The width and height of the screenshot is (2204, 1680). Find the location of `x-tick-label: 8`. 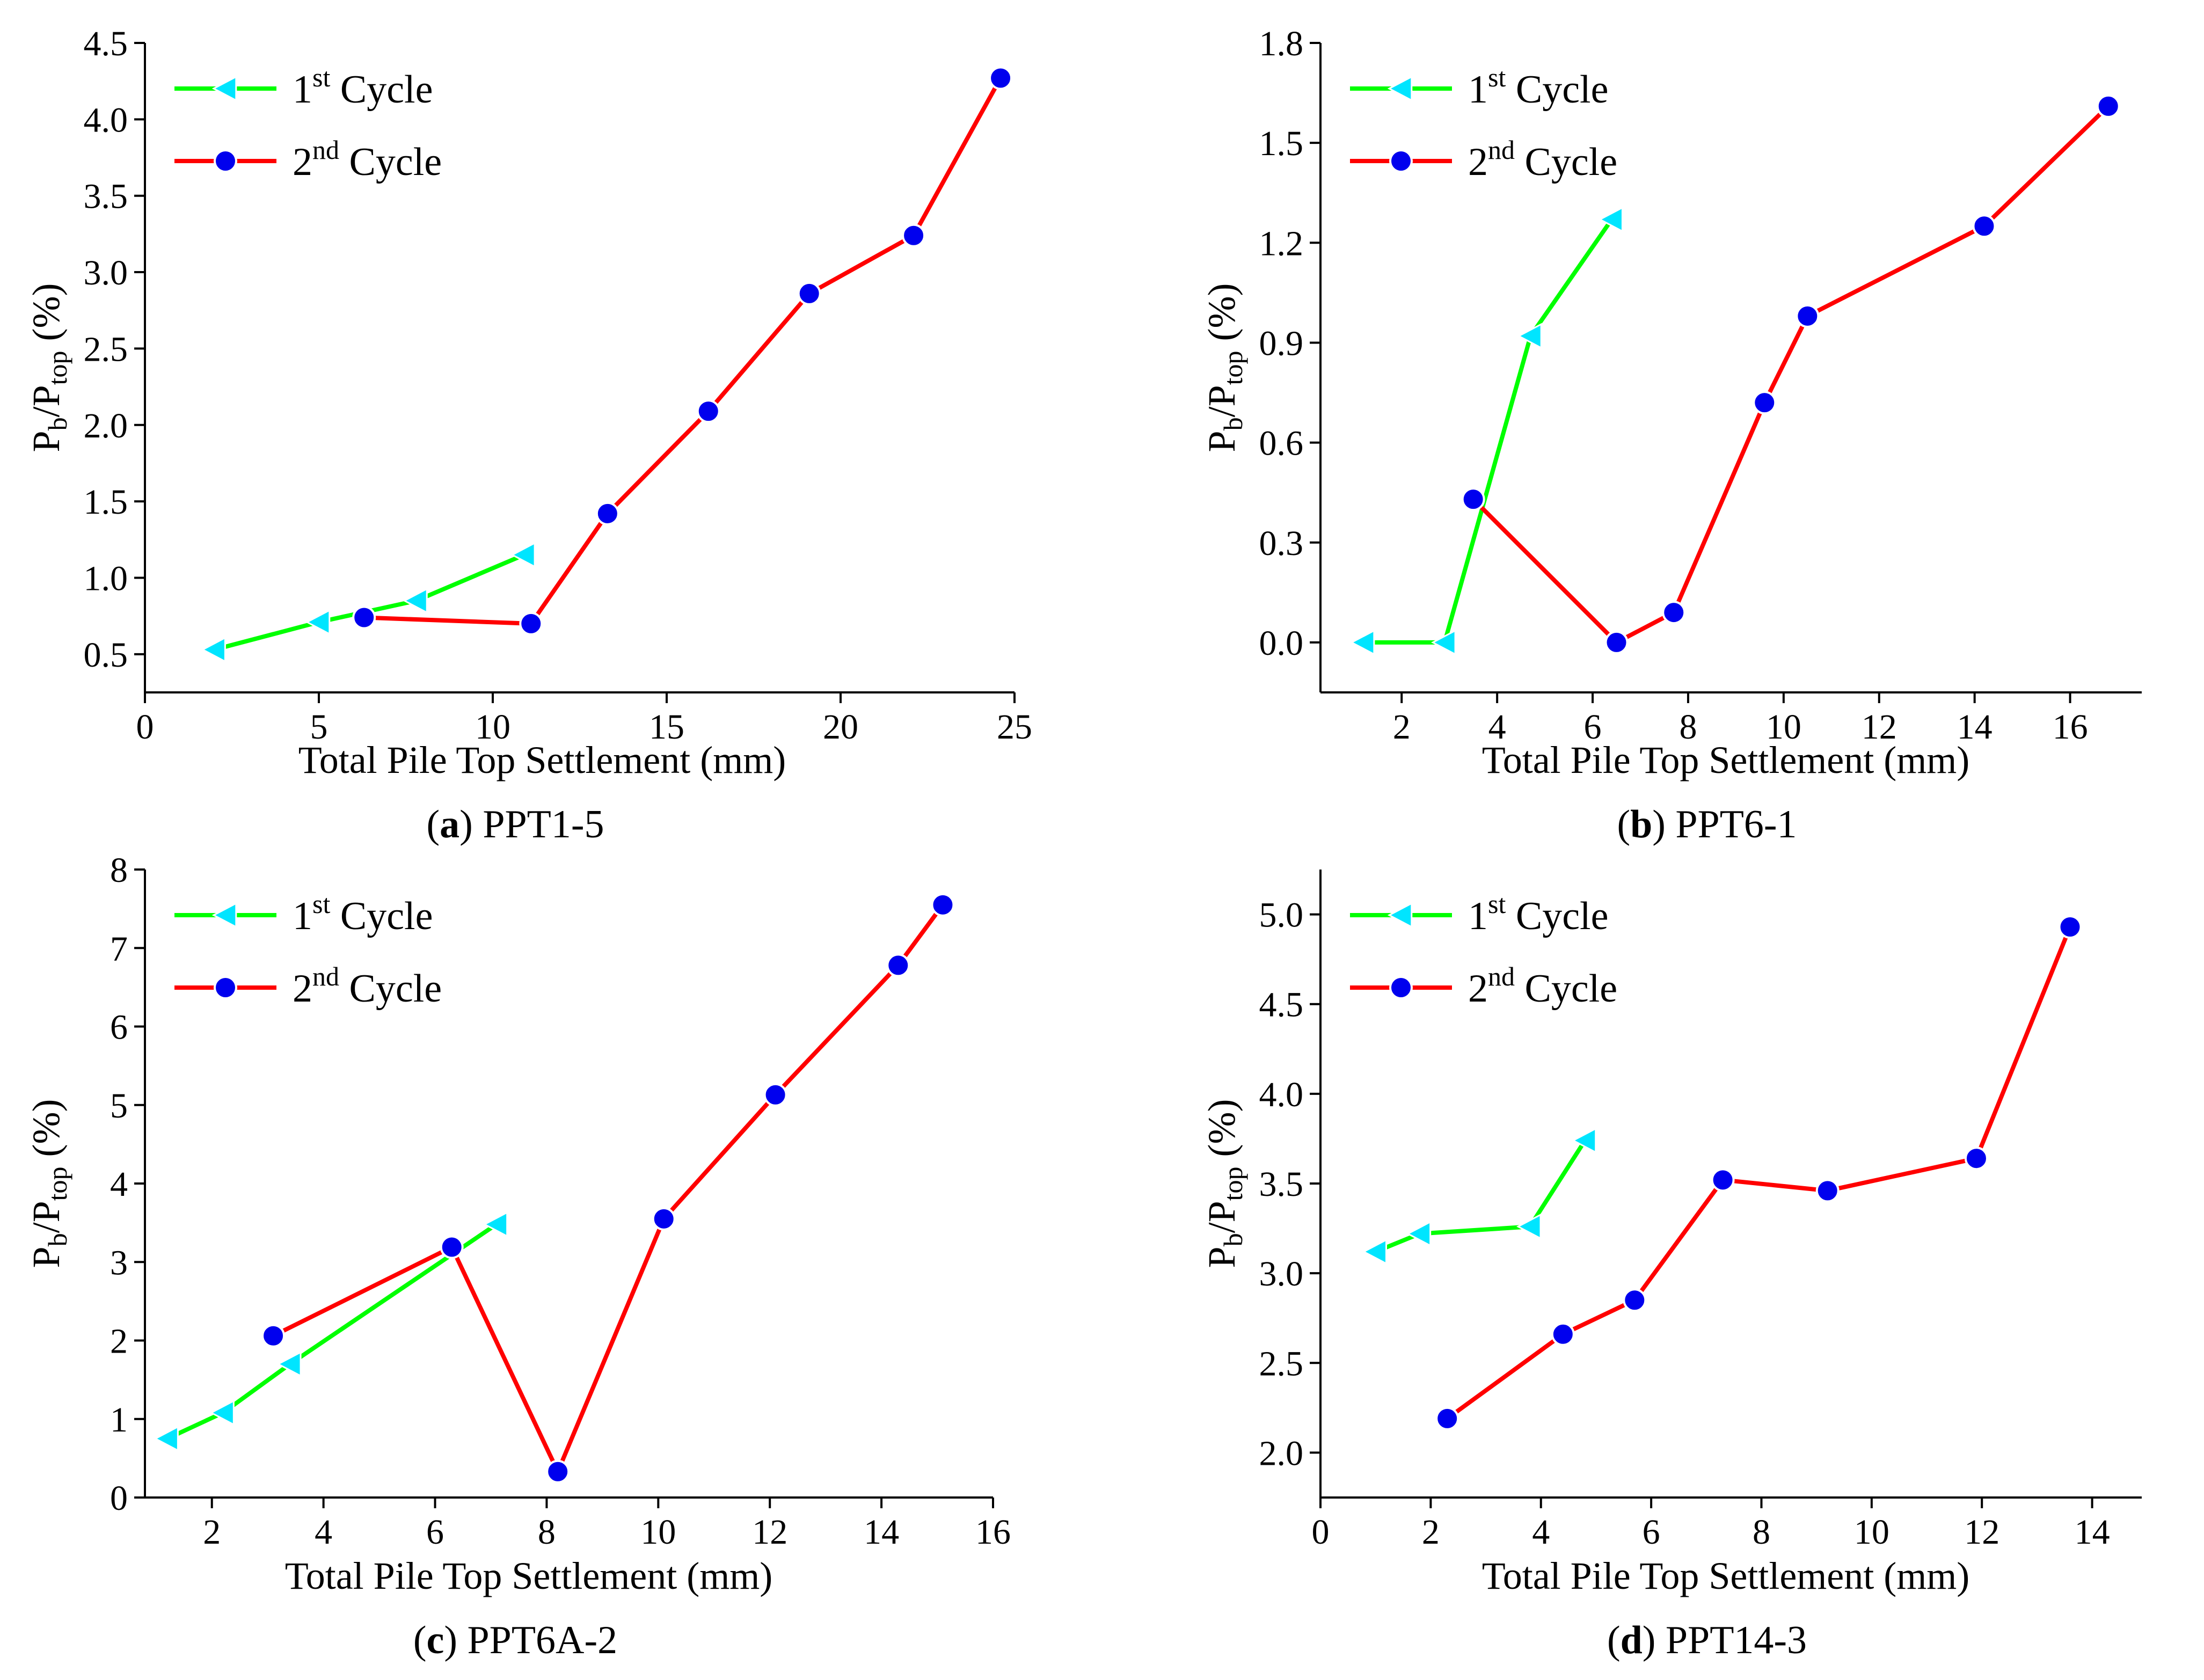

x-tick-label: 8 is located at coordinates (547, 1532).